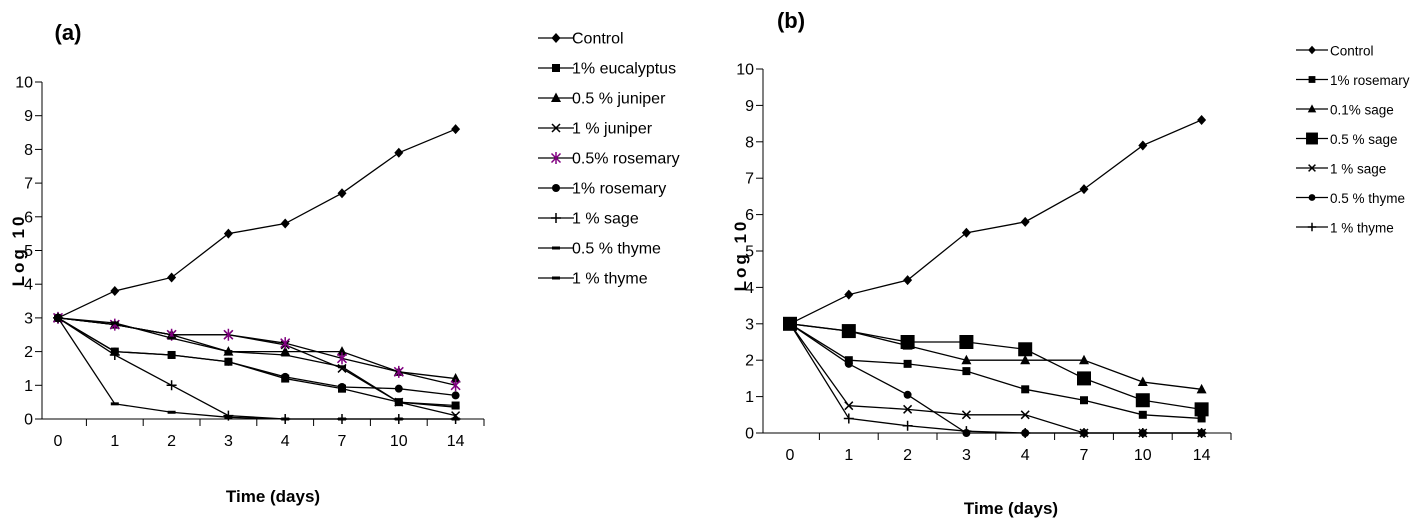 This screenshot has width=1415, height=521. I want to click on y-axis-title: Log 10, so click(740, 255).